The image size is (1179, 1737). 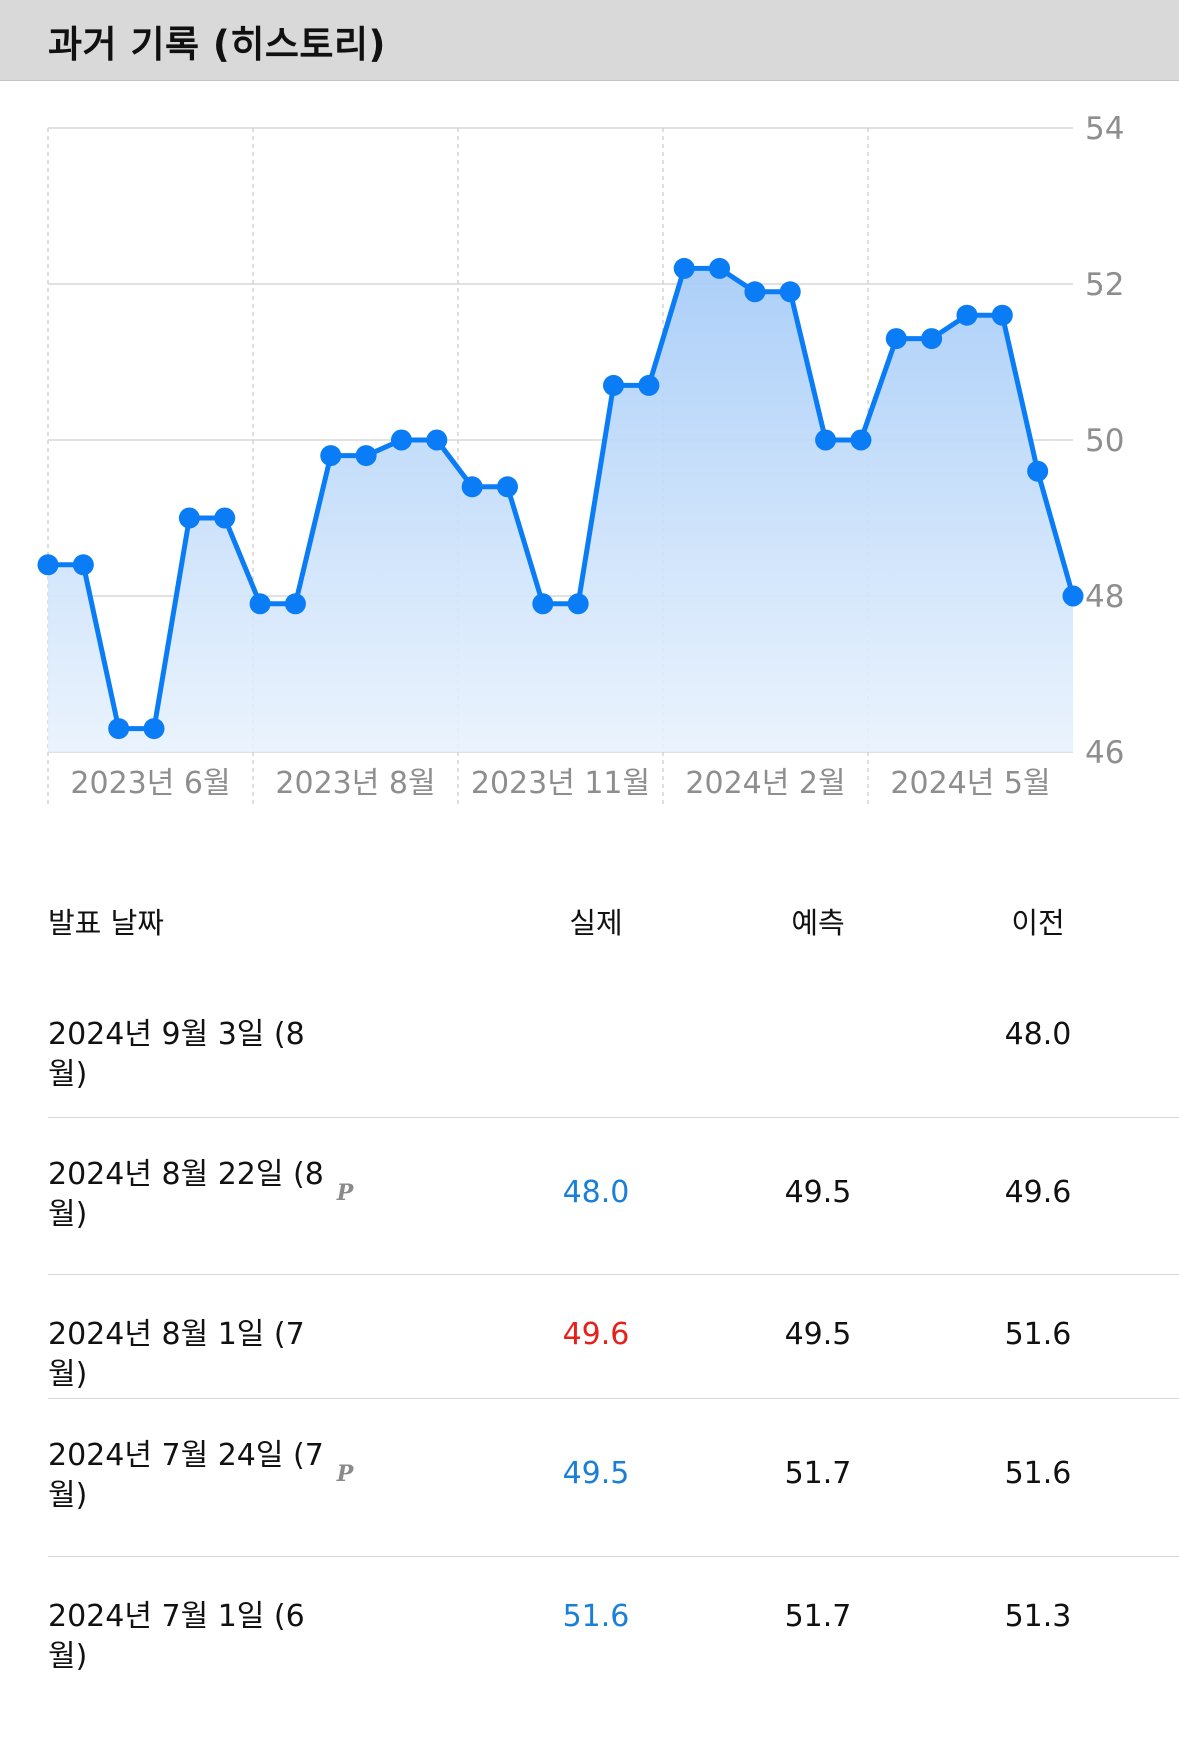 What do you see at coordinates (1104, 129) in the screenshot?
I see `y-tick-label: 54` at bounding box center [1104, 129].